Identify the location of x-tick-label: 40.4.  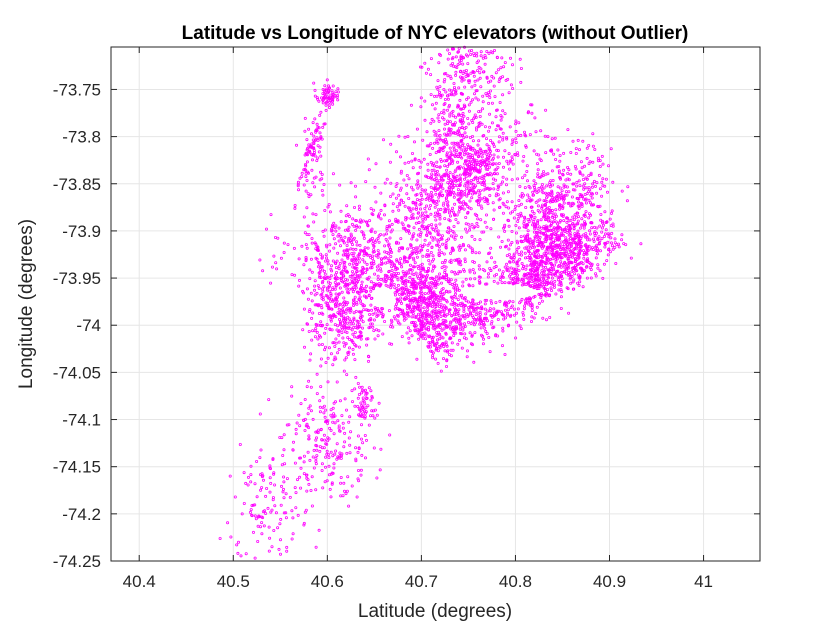
(139, 581).